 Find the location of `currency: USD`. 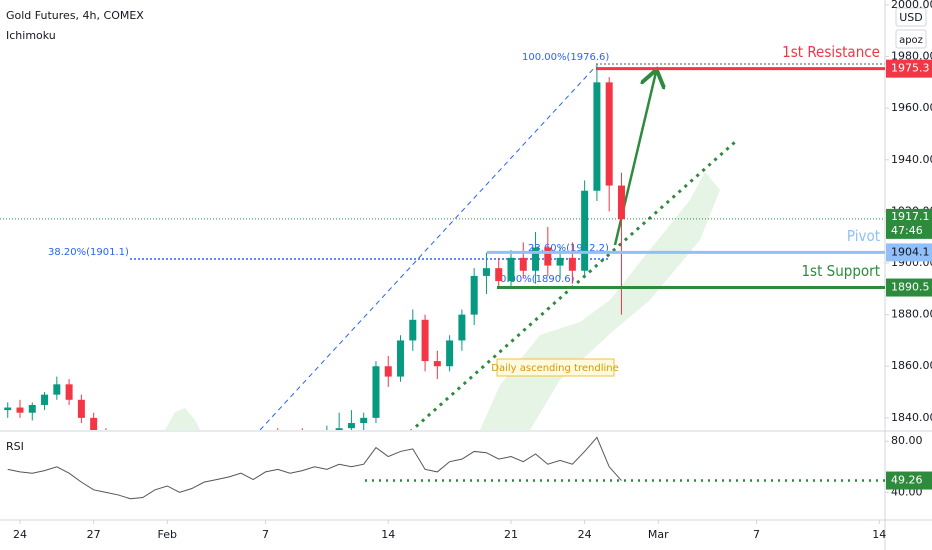

currency: USD is located at coordinates (911, 17).